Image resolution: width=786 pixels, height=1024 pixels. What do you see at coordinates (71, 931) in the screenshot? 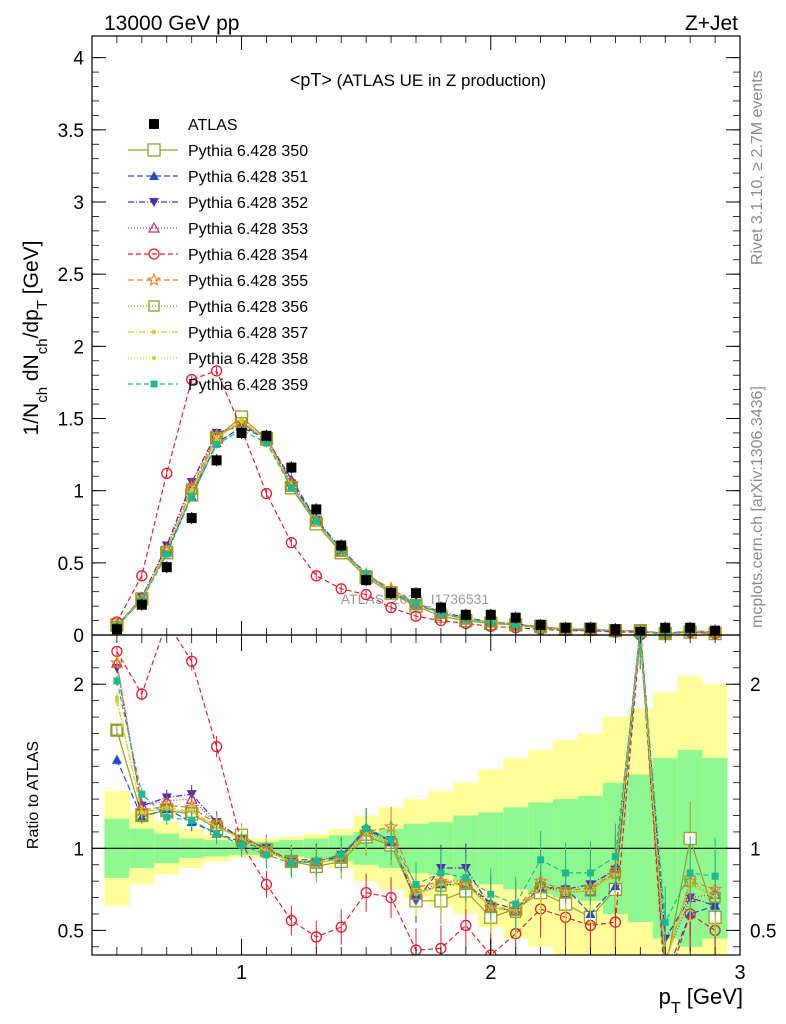
I see `y-tick-label: 0.5` at bounding box center [71, 931].